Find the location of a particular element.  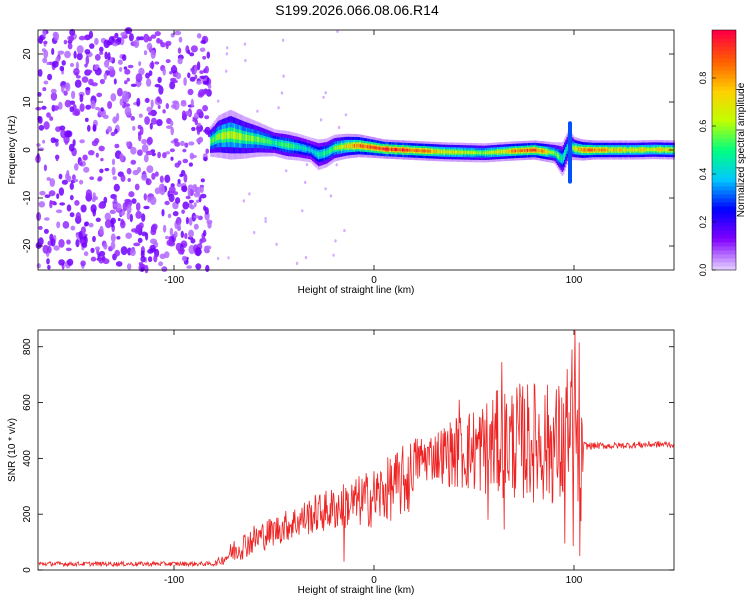

snr-x-tick-label: 100 is located at coordinates (574, 580).